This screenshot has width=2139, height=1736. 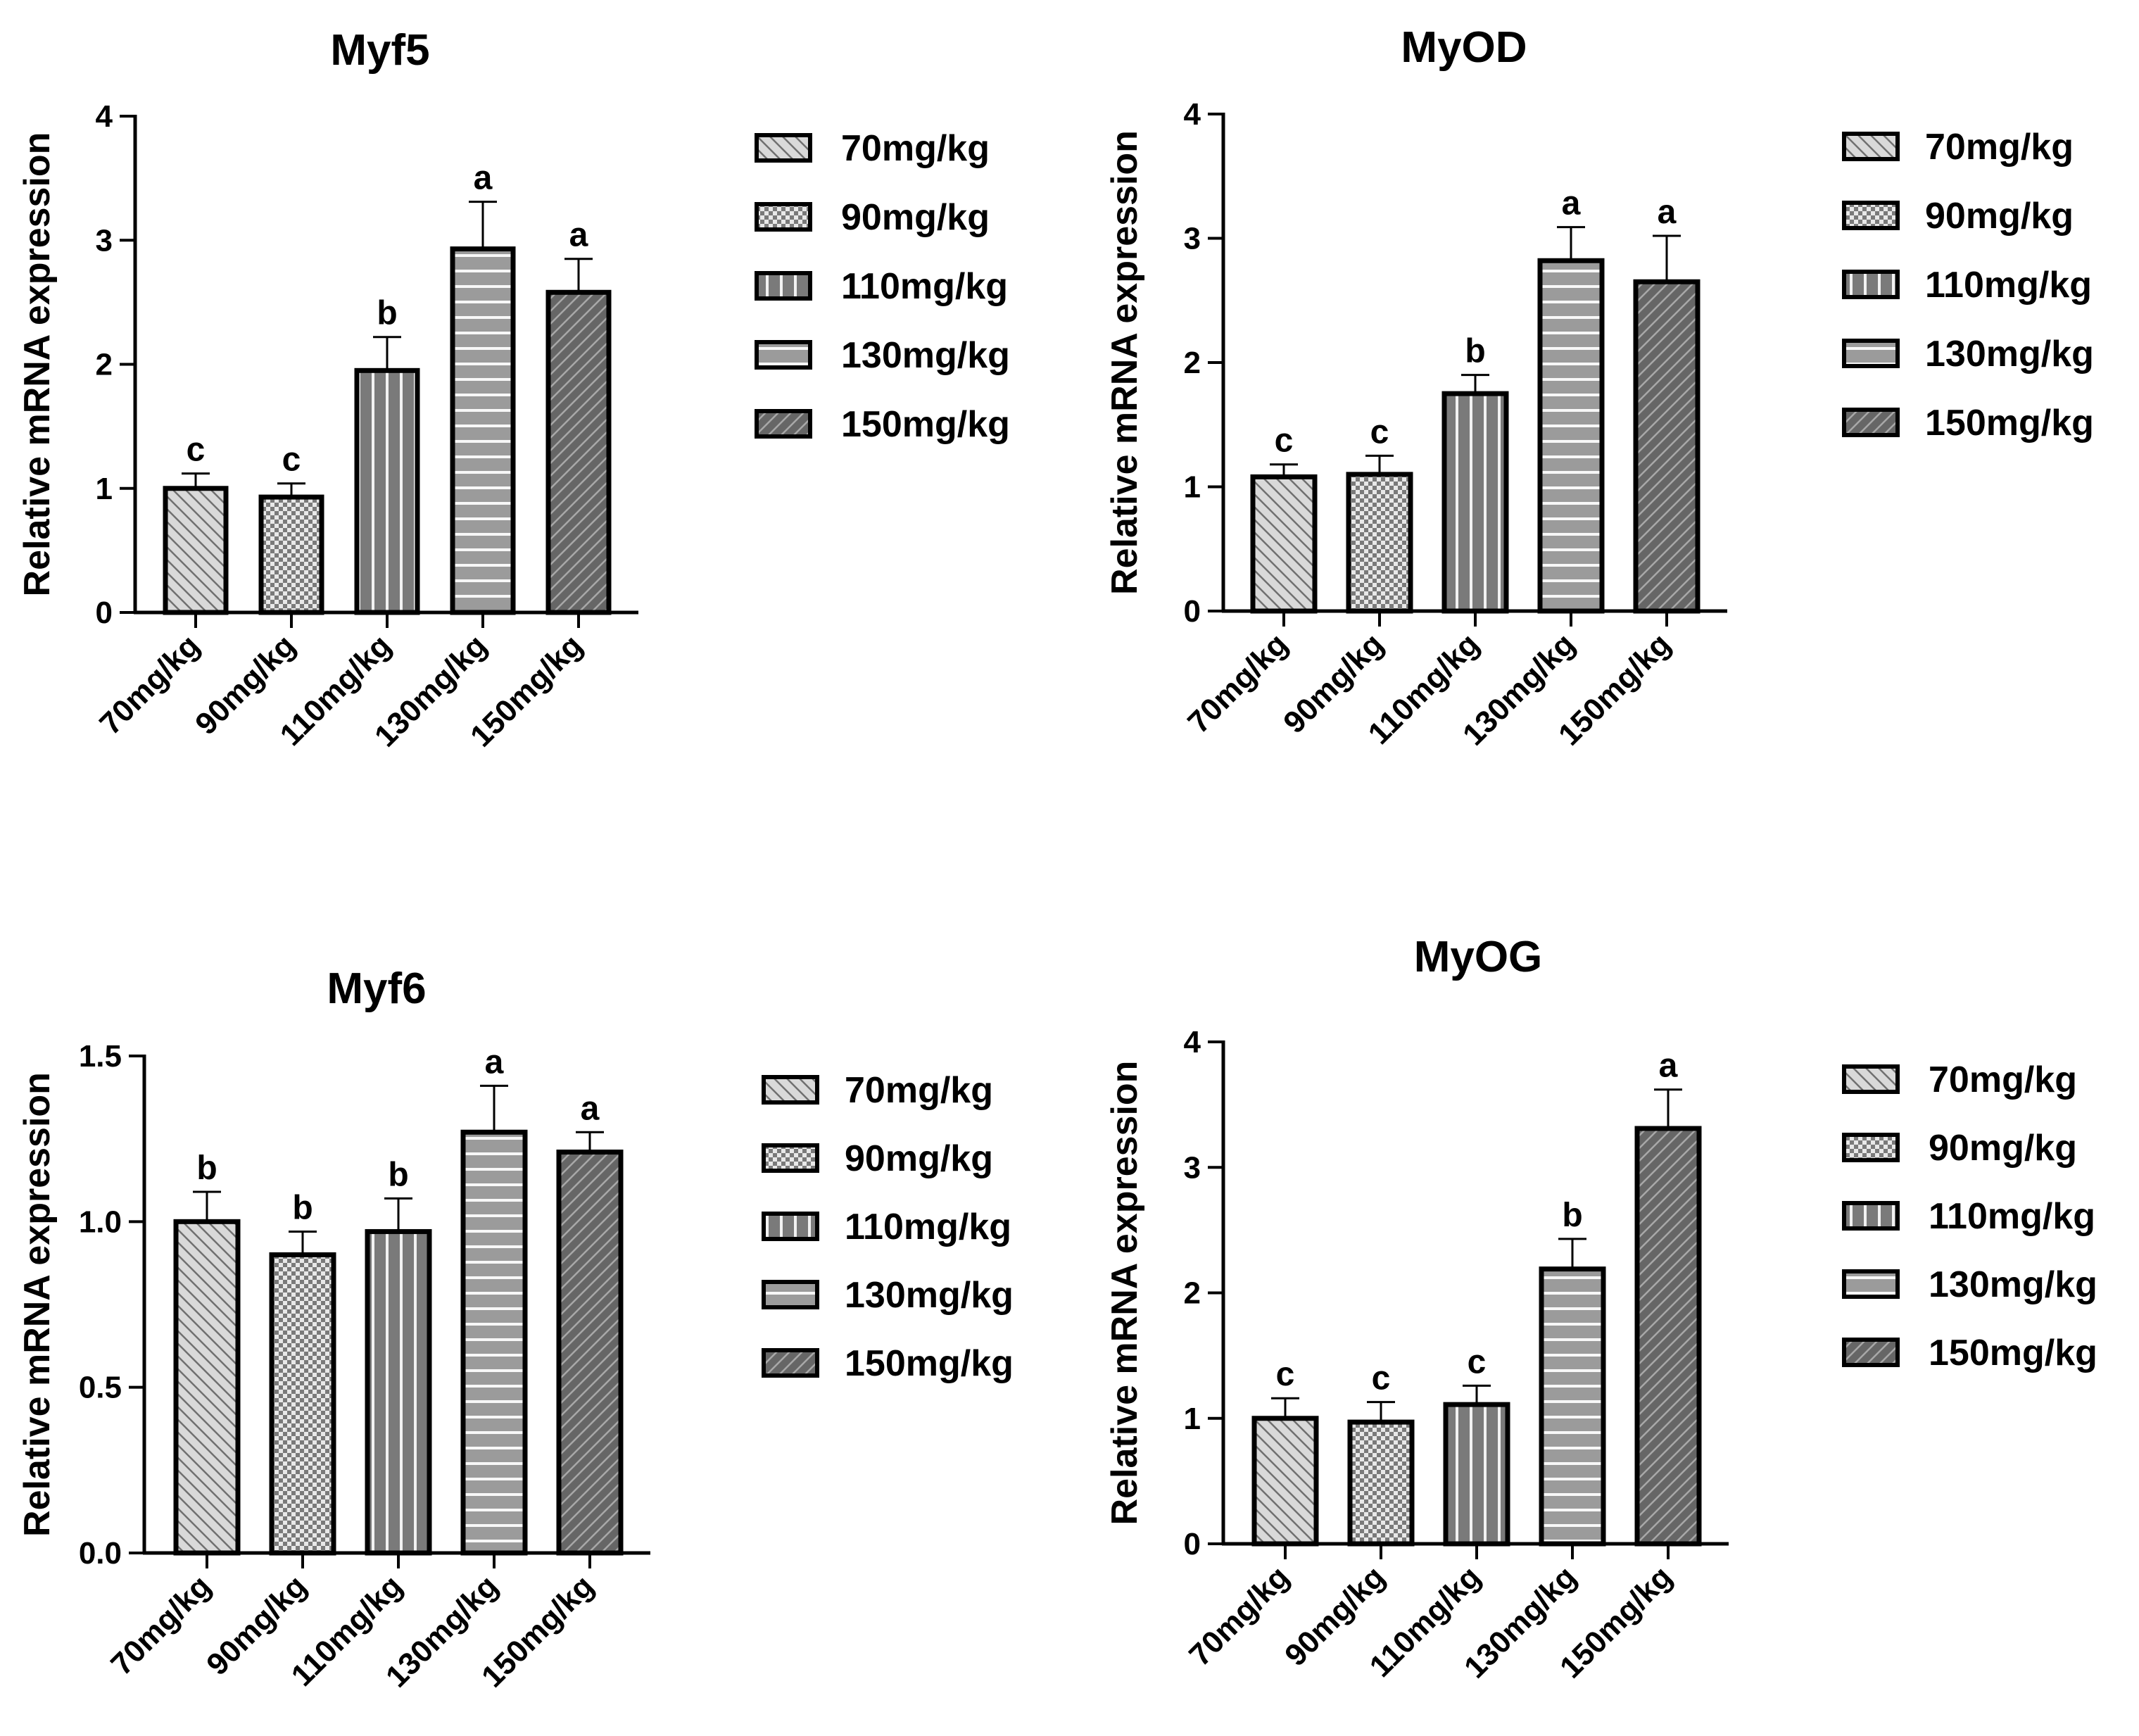 I want to click on y-tick-label: 1.0, so click(x=100, y=1221).